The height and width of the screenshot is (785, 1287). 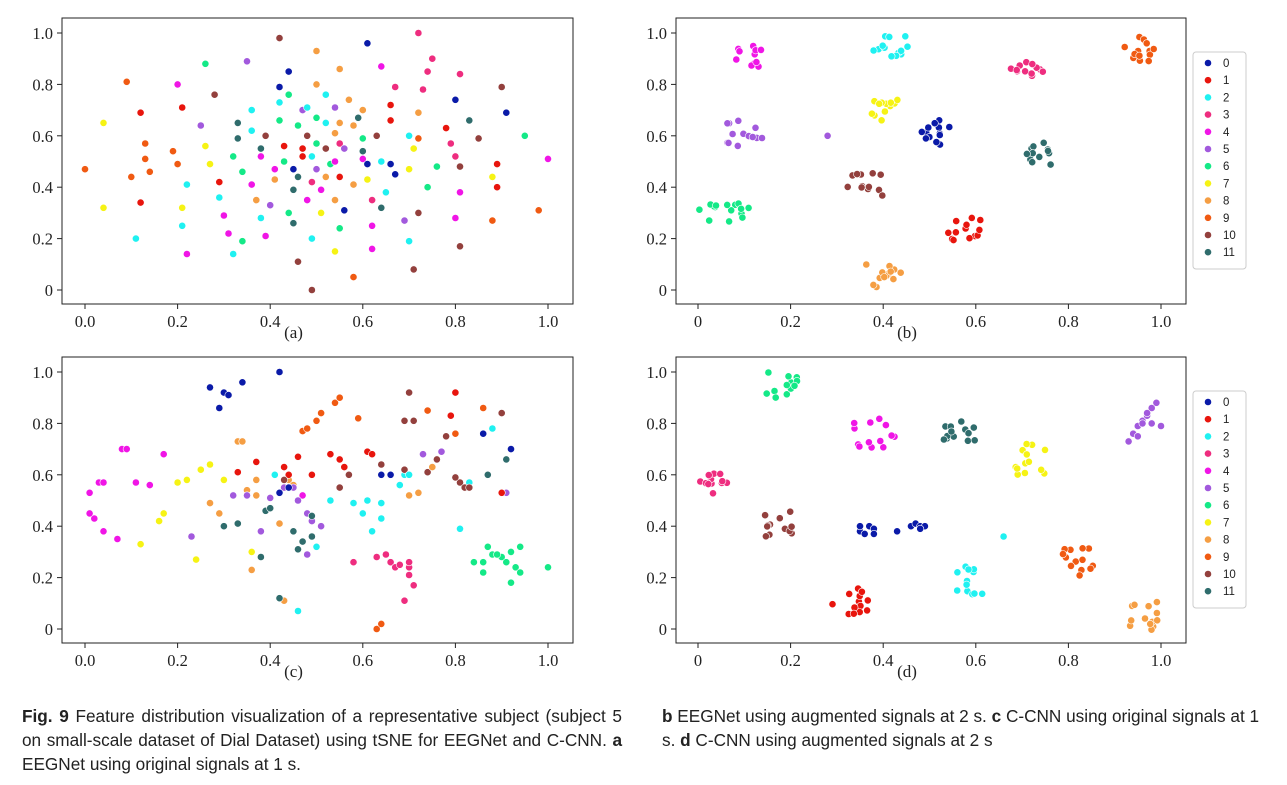 What do you see at coordinates (656, 423) in the screenshot?
I see `y-tick-label: 0.8` at bounding box center [656, 423].